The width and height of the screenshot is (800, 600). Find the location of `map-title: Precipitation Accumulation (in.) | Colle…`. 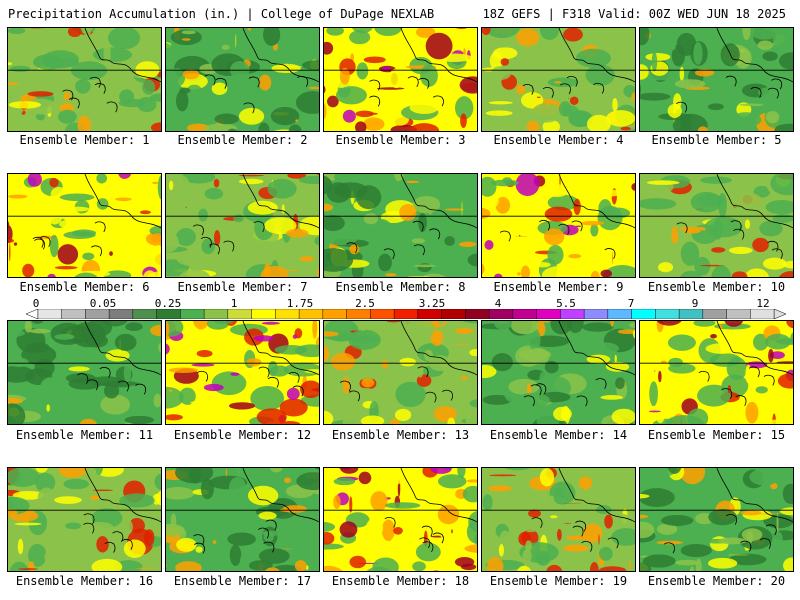

map-title: Precipitation Accumulation (in.) | Colle… is located at coordinates (221, 14).